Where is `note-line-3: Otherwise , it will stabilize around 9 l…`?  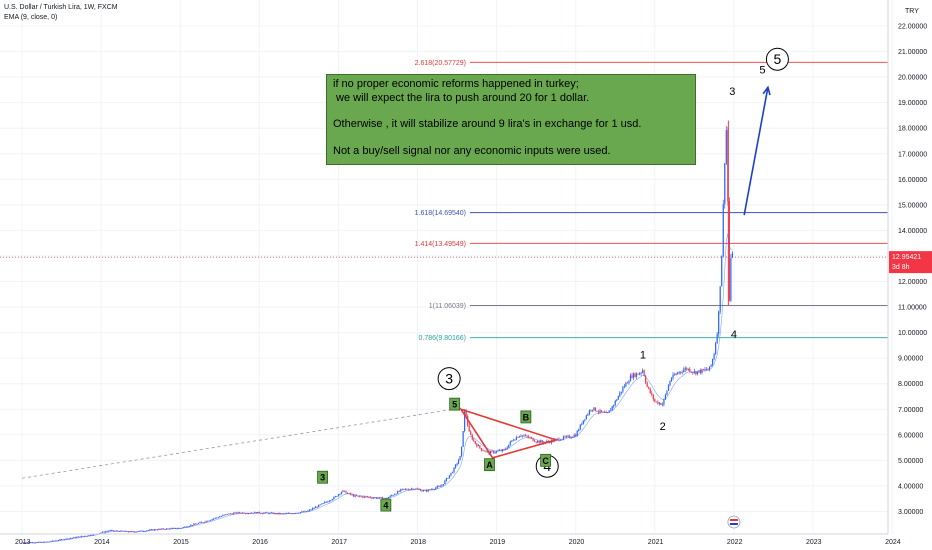
note-line-3: Otherwise , it will stabilize around 9 l… is located at coordinates (487, 124).